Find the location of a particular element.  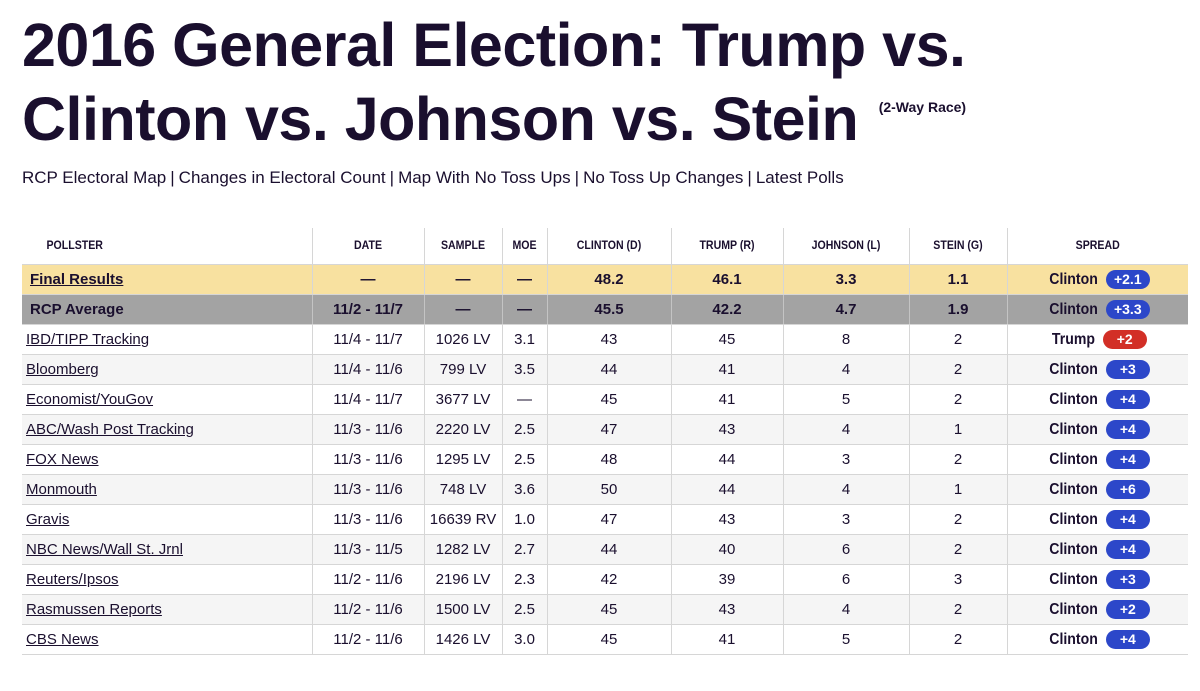

average-johnson: 4.7 is located at coordinates (846, 309).